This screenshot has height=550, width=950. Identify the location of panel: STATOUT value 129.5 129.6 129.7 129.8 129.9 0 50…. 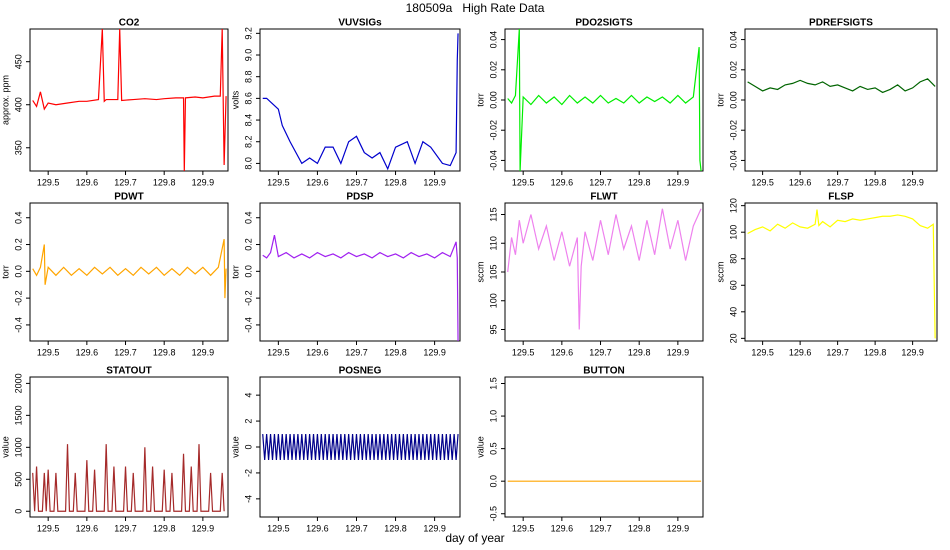
(114, 449).